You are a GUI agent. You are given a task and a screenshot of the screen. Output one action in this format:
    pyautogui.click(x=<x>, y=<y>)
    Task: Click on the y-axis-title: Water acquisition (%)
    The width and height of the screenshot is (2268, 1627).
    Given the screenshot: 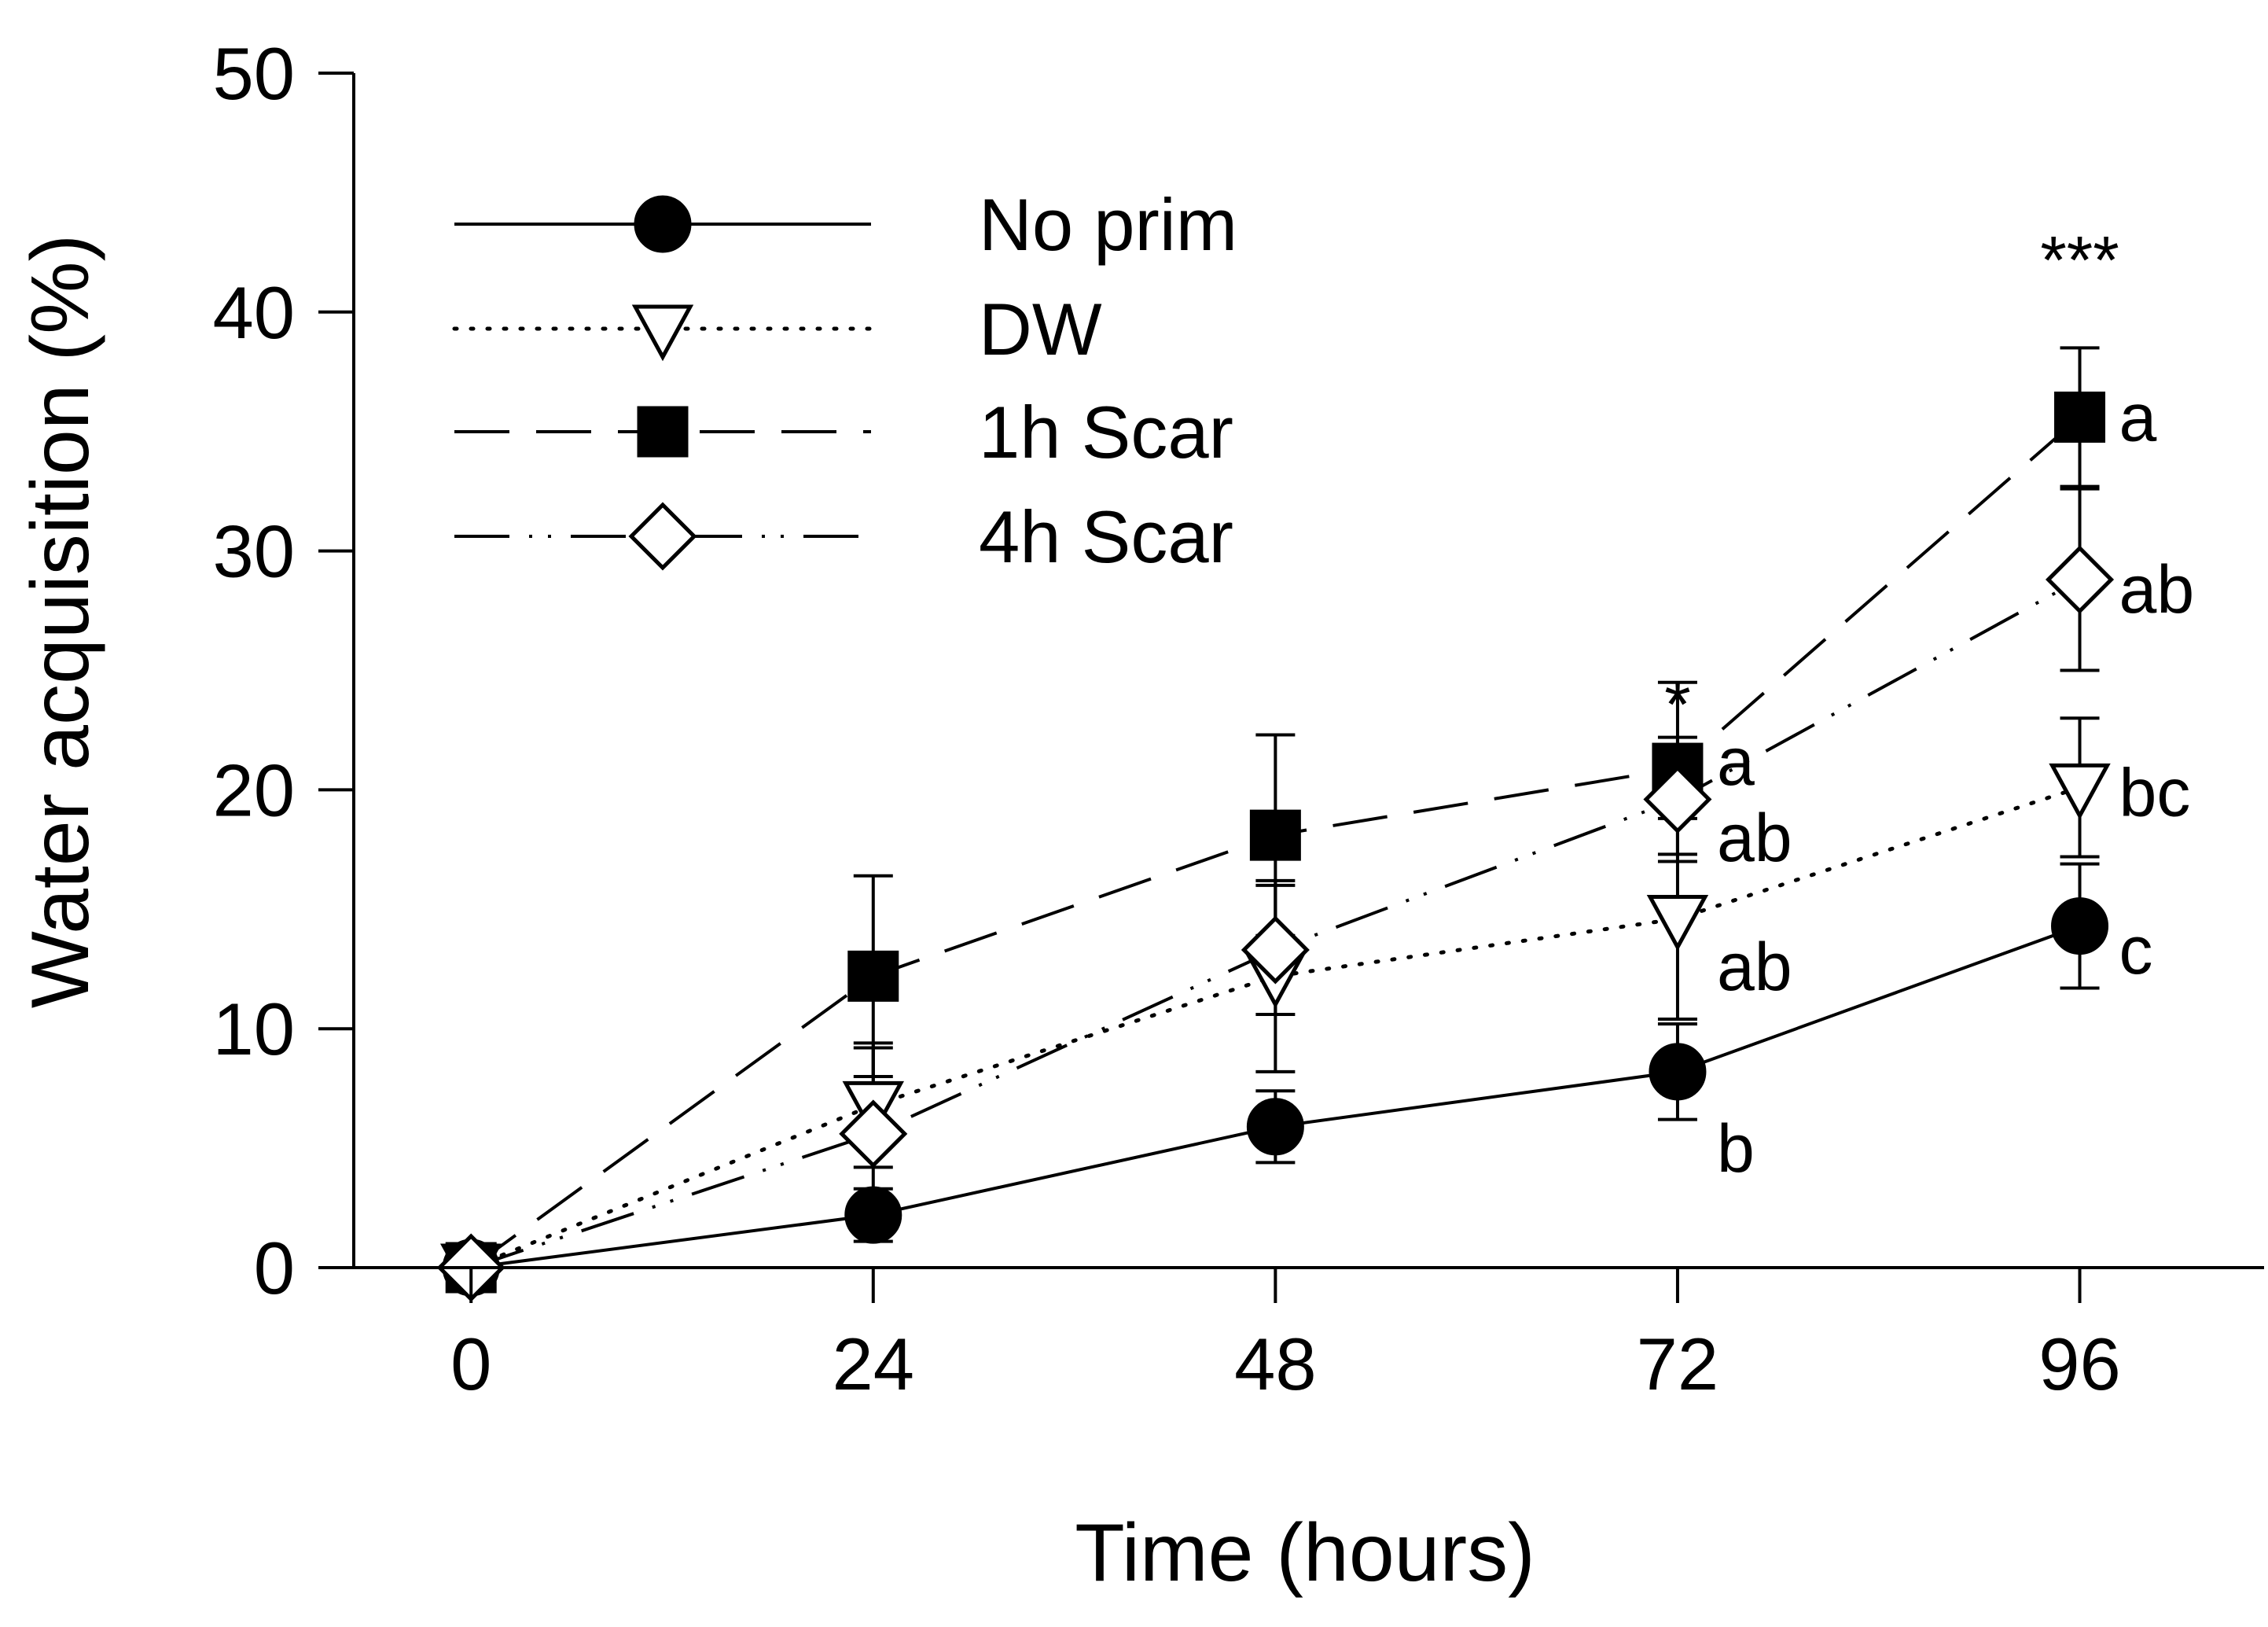 What is the action you would take?
    pyautogui.click(x=60, y=621)
    